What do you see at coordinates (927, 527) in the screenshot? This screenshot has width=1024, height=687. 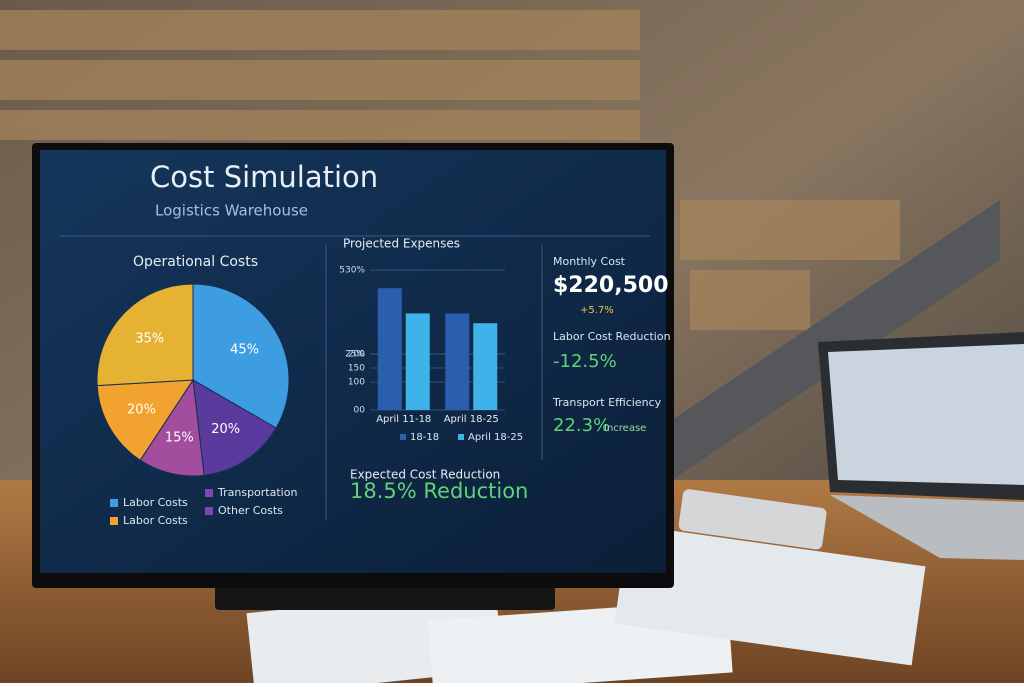 I see `laptop-base` at bounding box center [927, 527].